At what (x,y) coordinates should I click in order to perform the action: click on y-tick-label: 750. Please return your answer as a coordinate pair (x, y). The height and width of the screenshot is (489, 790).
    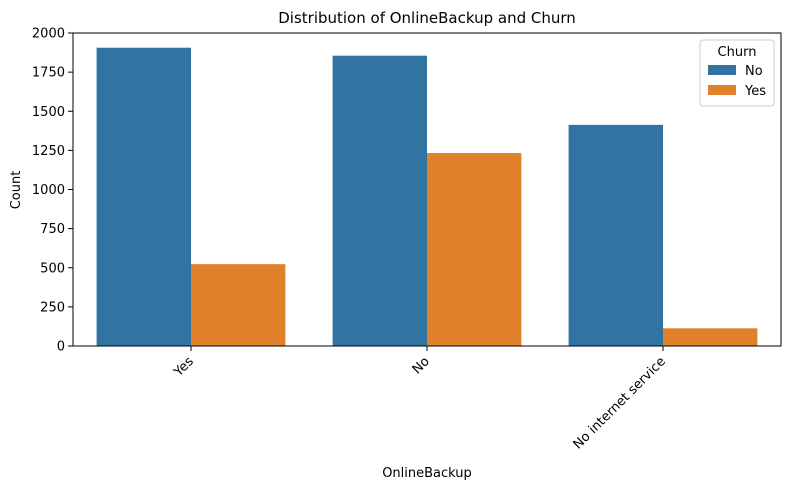
    Looking at the image, I should click on (52, 229).